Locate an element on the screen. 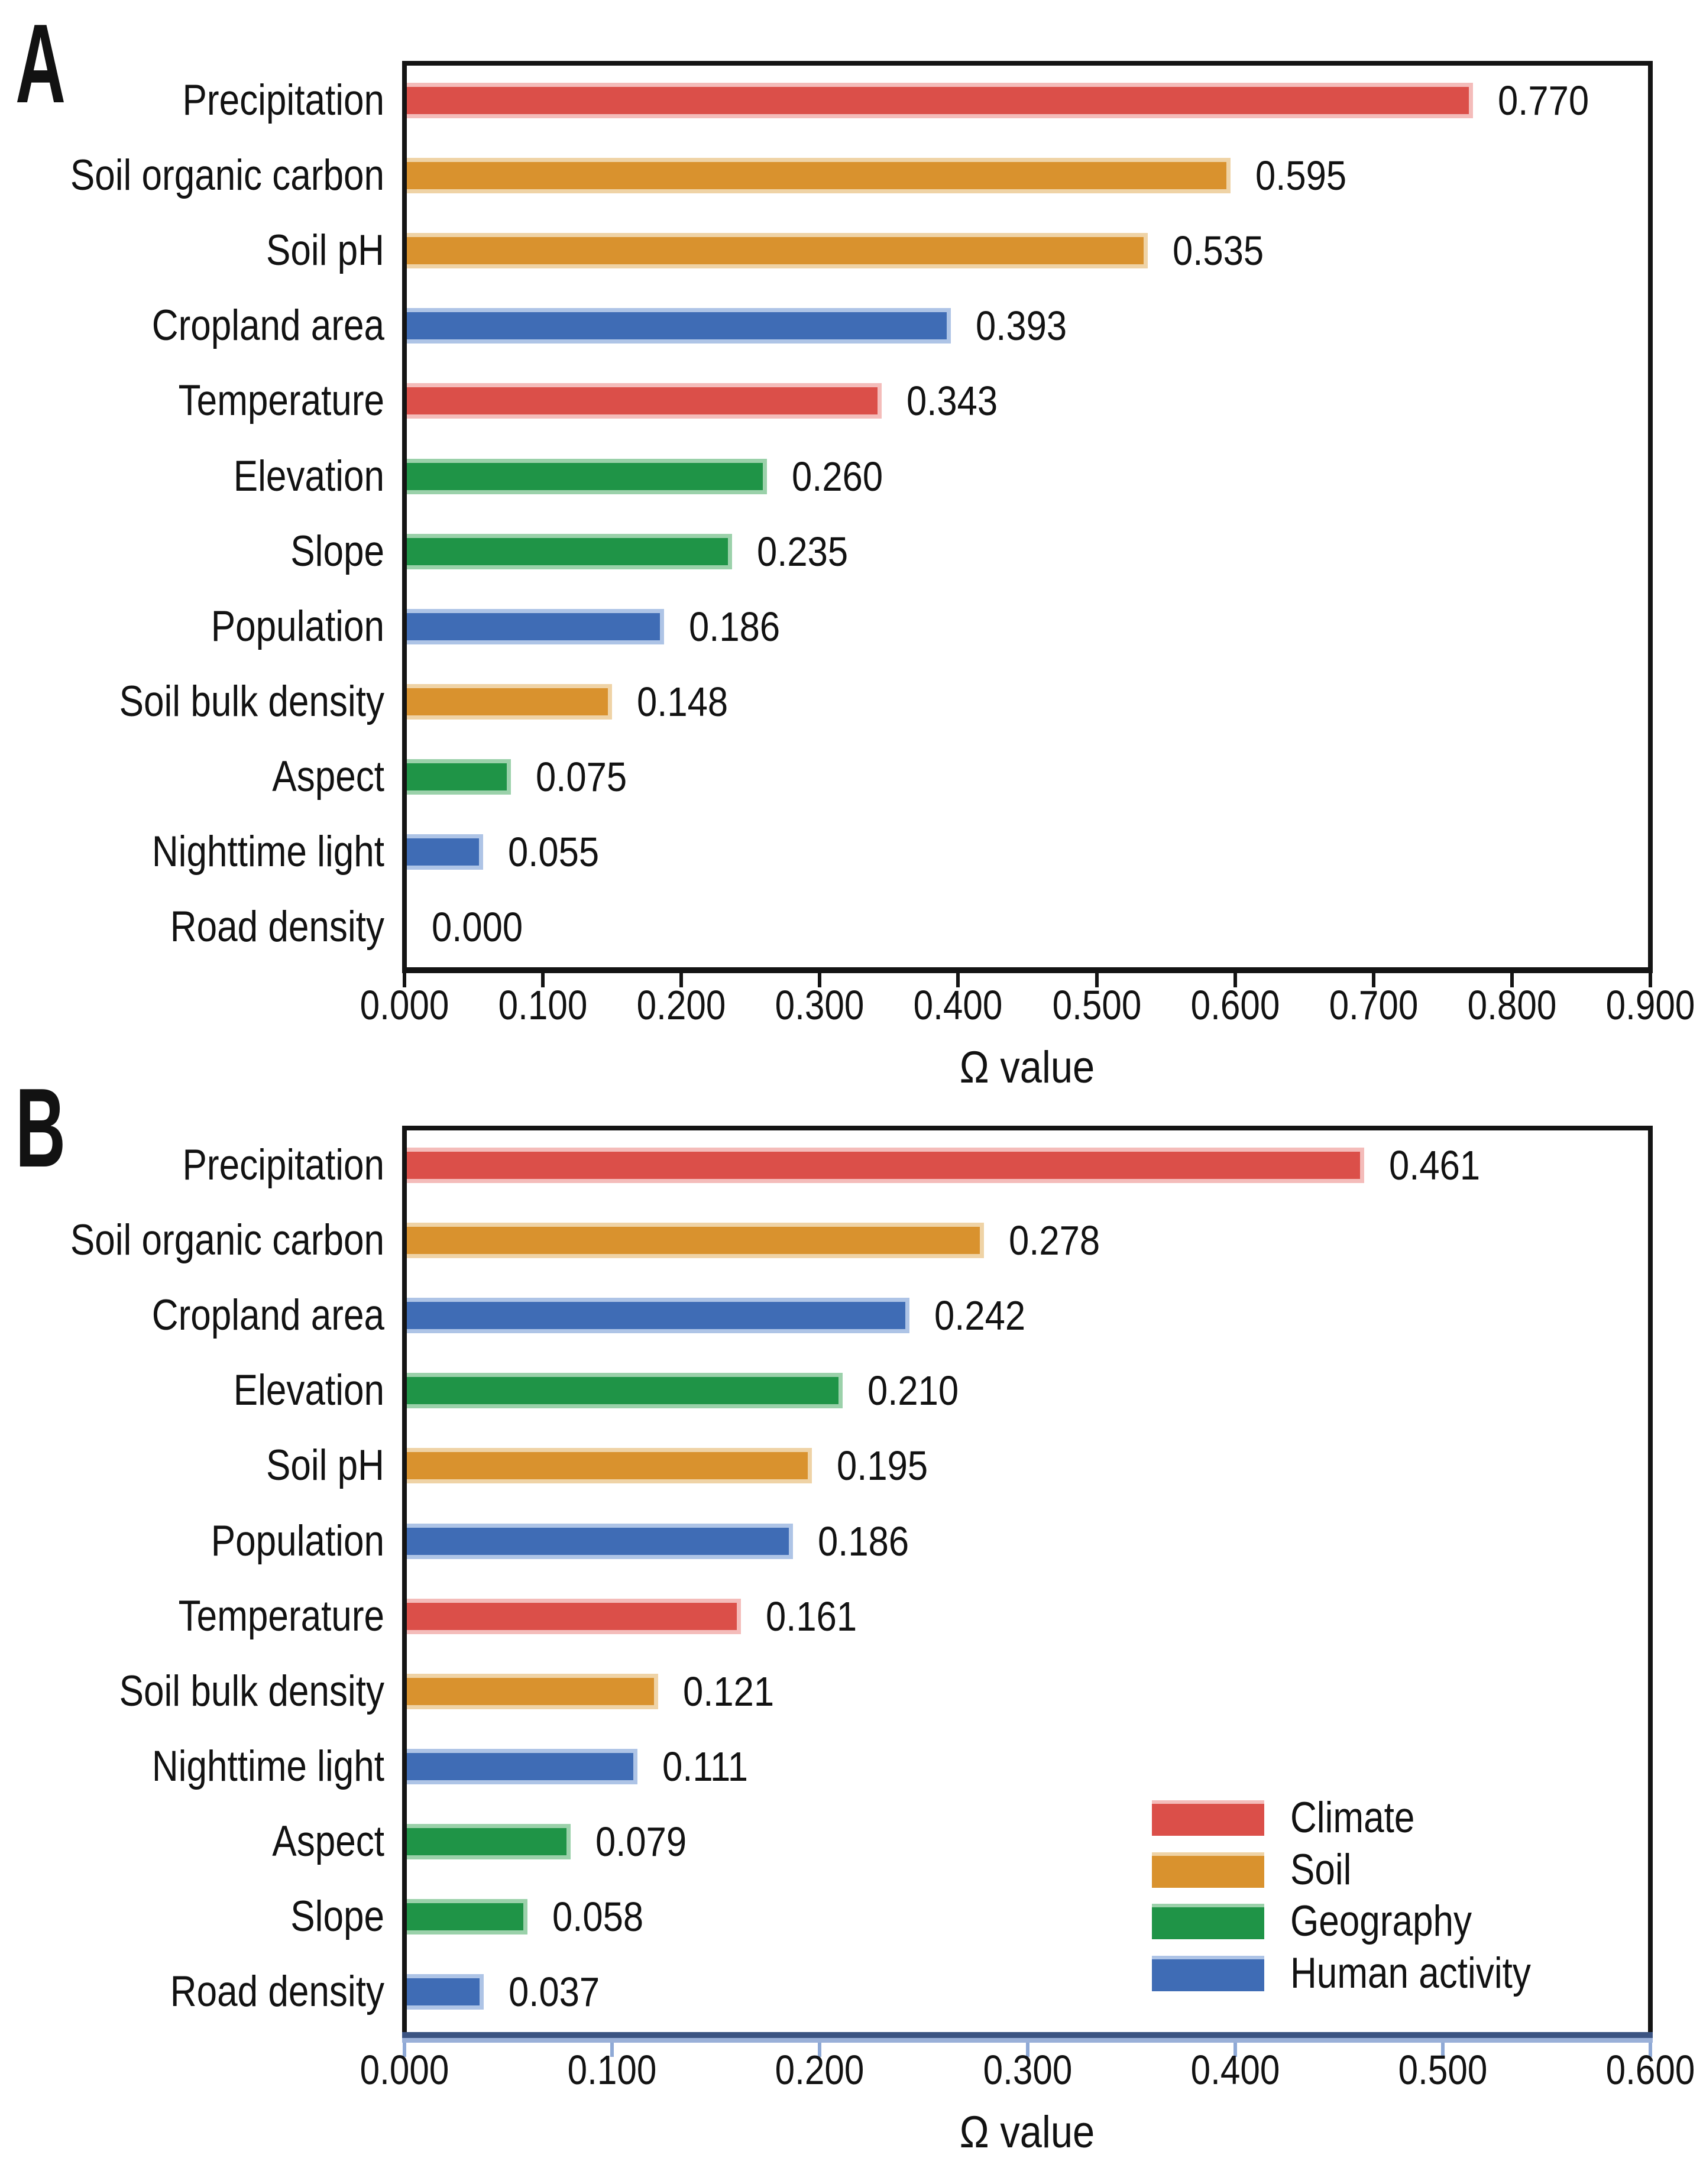 This screenshot has height=2184, width=1703. x-tick-label: 0.300 is located at coordinates (820, 1005).